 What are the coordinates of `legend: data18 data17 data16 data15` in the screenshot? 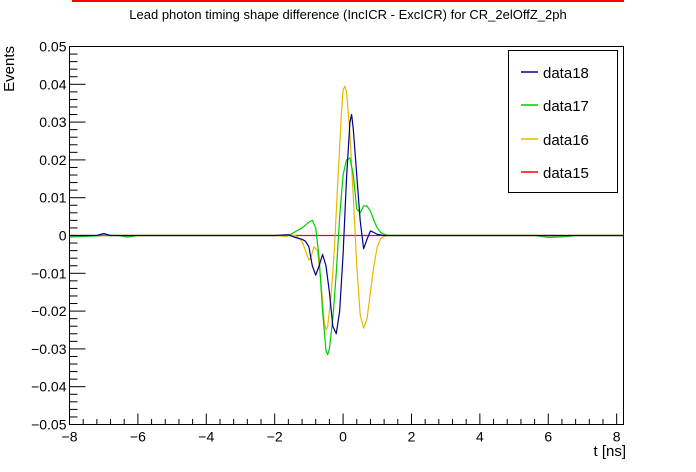 It's located at (563, 121).